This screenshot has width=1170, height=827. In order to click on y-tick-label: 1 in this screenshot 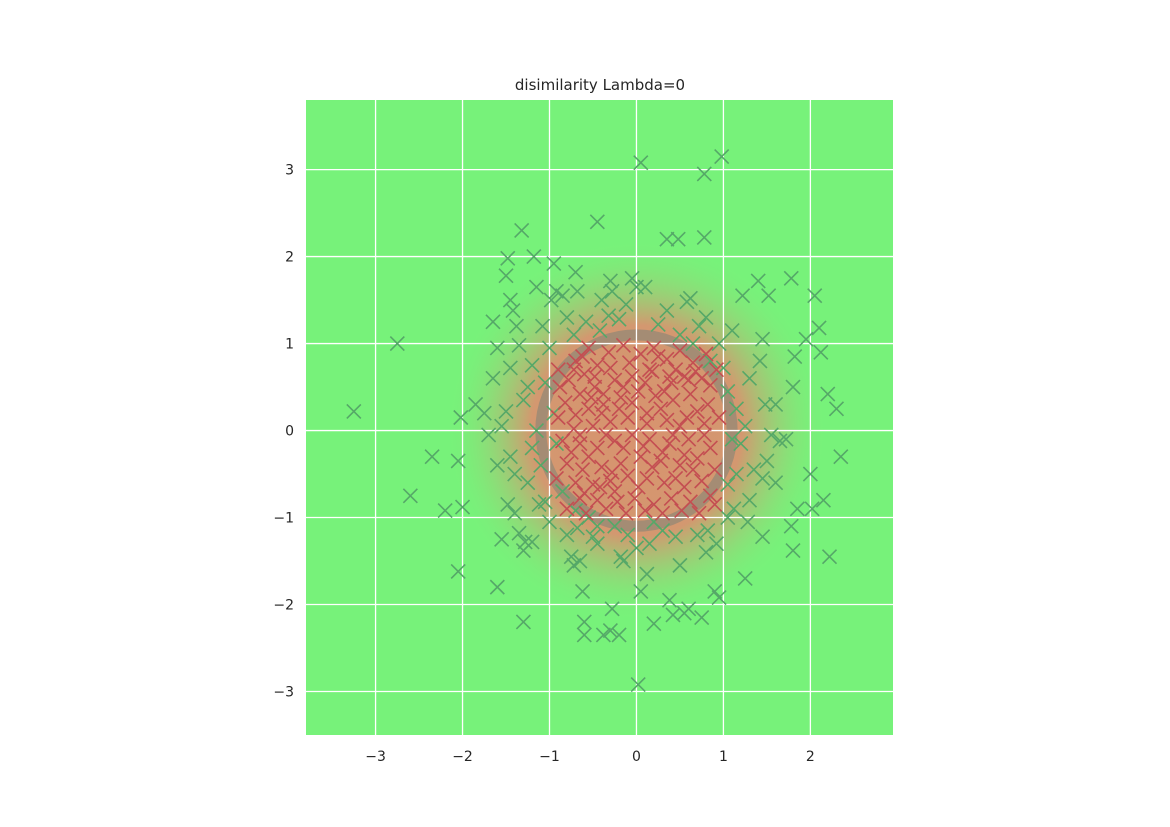, I will do `click(289, 345)`.